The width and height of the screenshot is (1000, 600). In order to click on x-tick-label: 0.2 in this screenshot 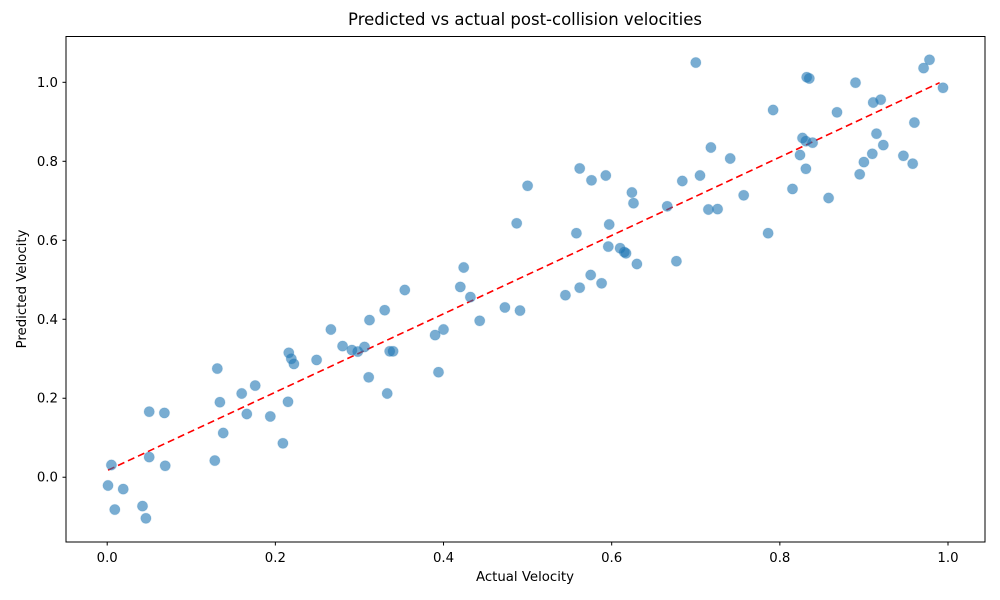, I will do `click(275, 558)`.